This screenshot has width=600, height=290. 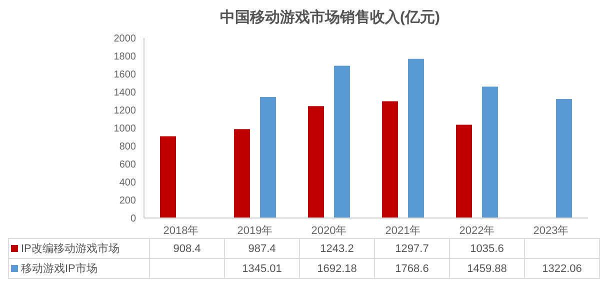 I want to click on y-tick-label: 1000, so click(x=125, y=129).